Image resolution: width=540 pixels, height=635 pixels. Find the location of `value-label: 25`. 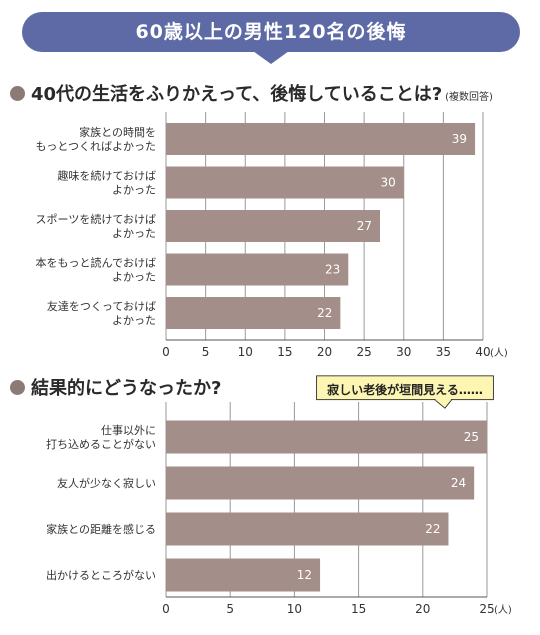

value-label: 25 is located at coordinates (471, 437).